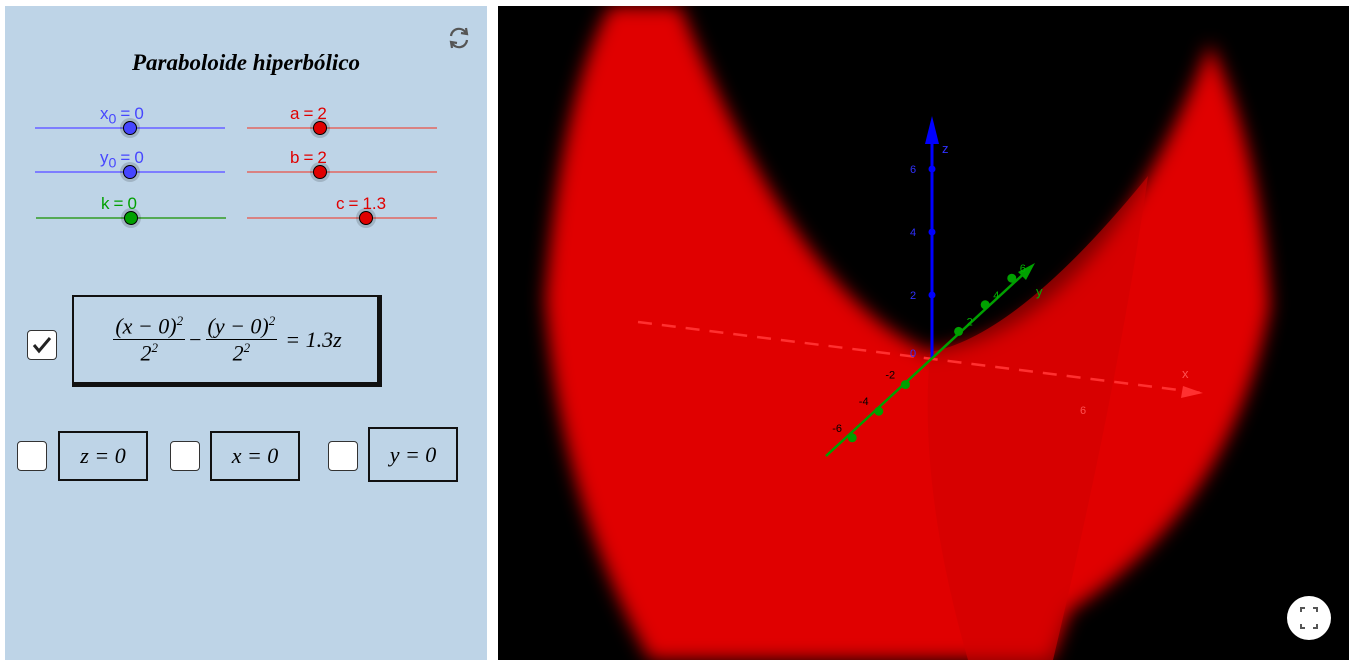 Image resolution: width=1353 pixels, height=666 pixels. Describe the element at coordinates (864, 402) in the screenshot. I see `y-tick-label: -4` at that location.